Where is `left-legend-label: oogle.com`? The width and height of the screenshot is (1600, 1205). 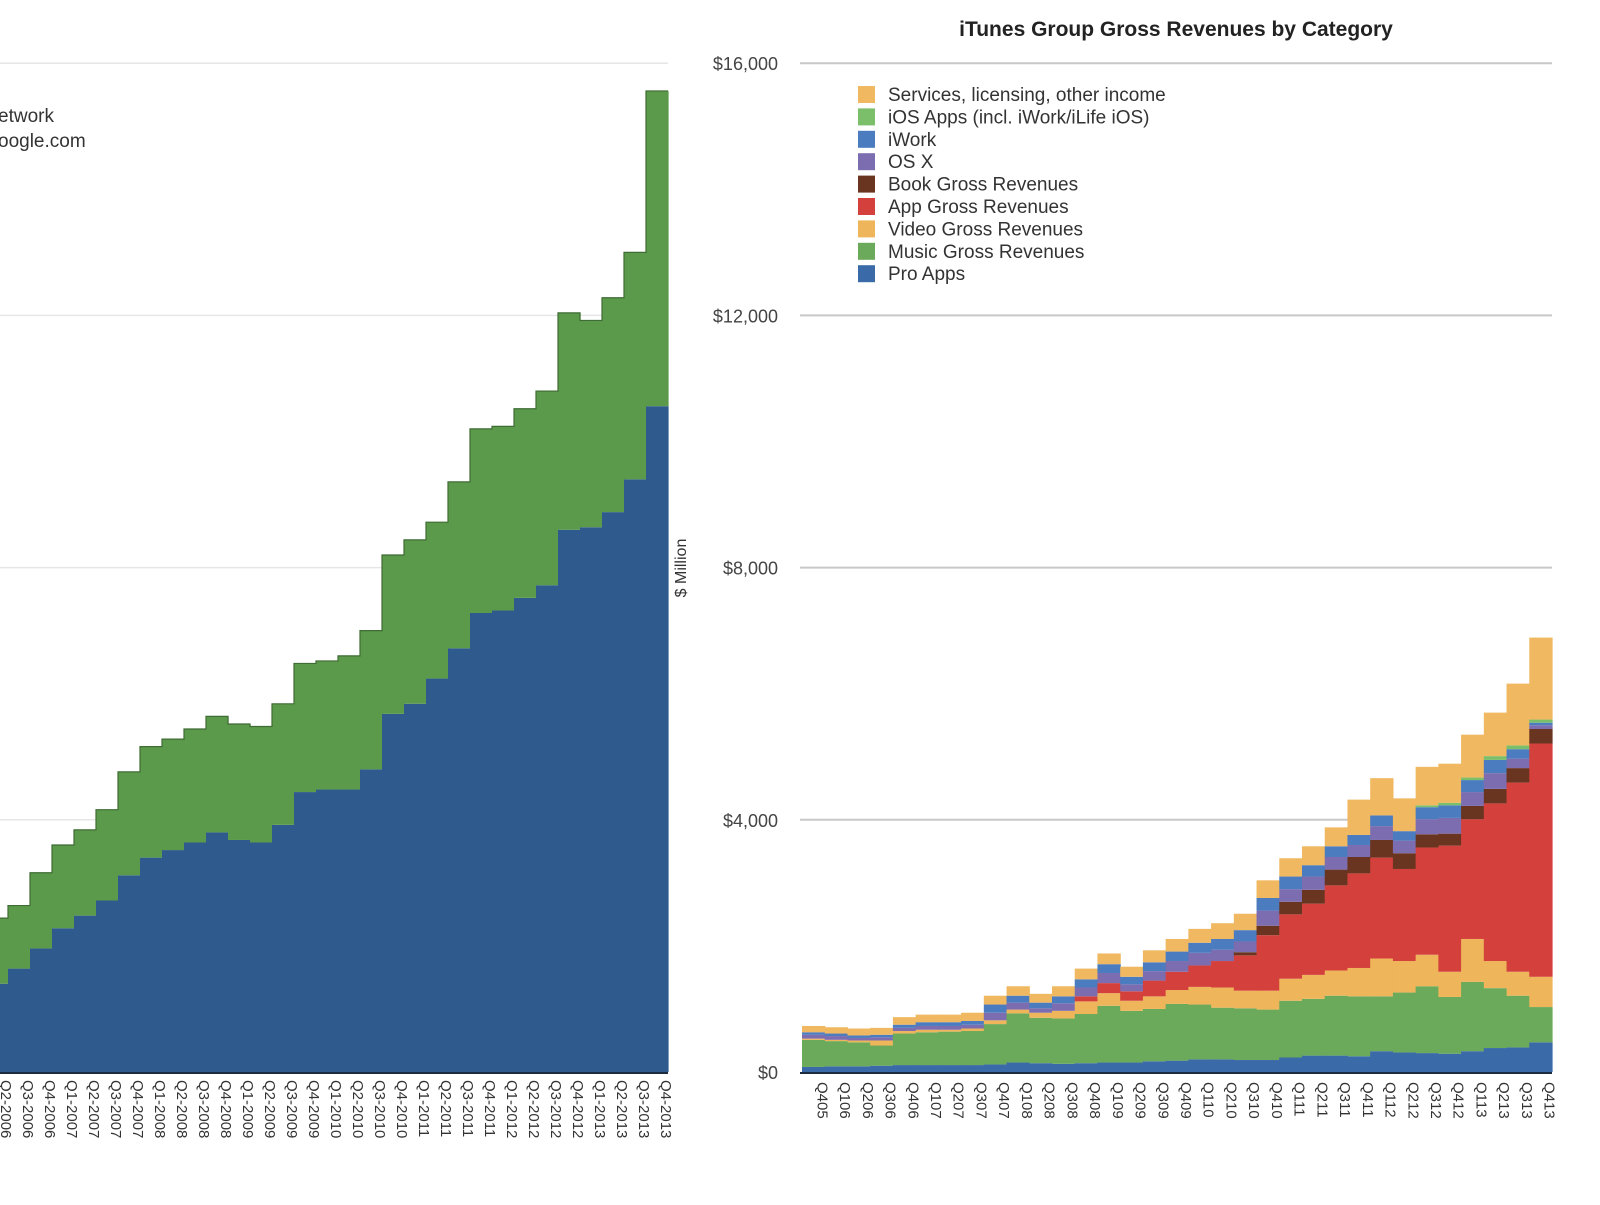
left-legend-label: oogle.com is located at coordinates (43, 141).